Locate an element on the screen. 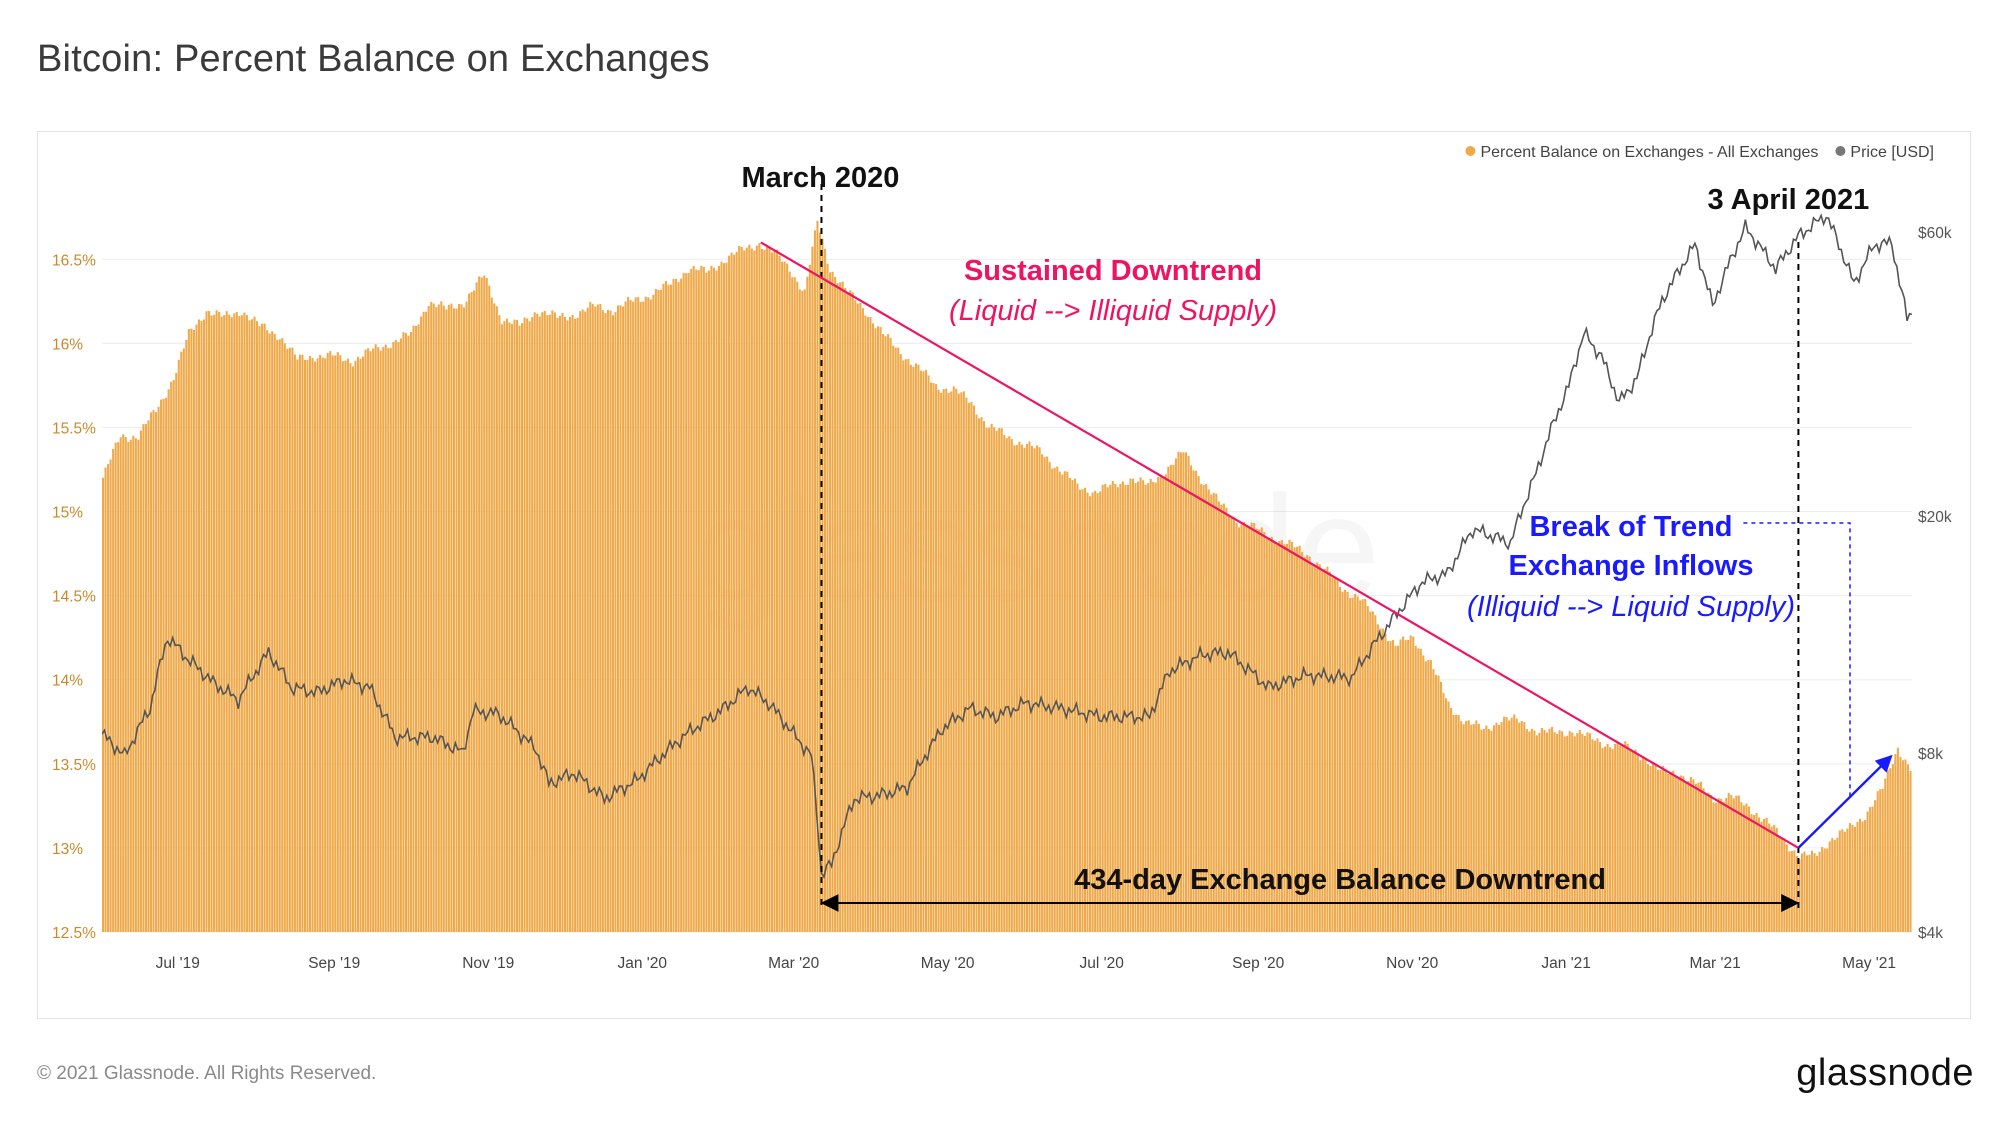 This screenshot has height=1124, width=2000. y-left-tick-label: 12.5% is located at coordinates (74, 933).